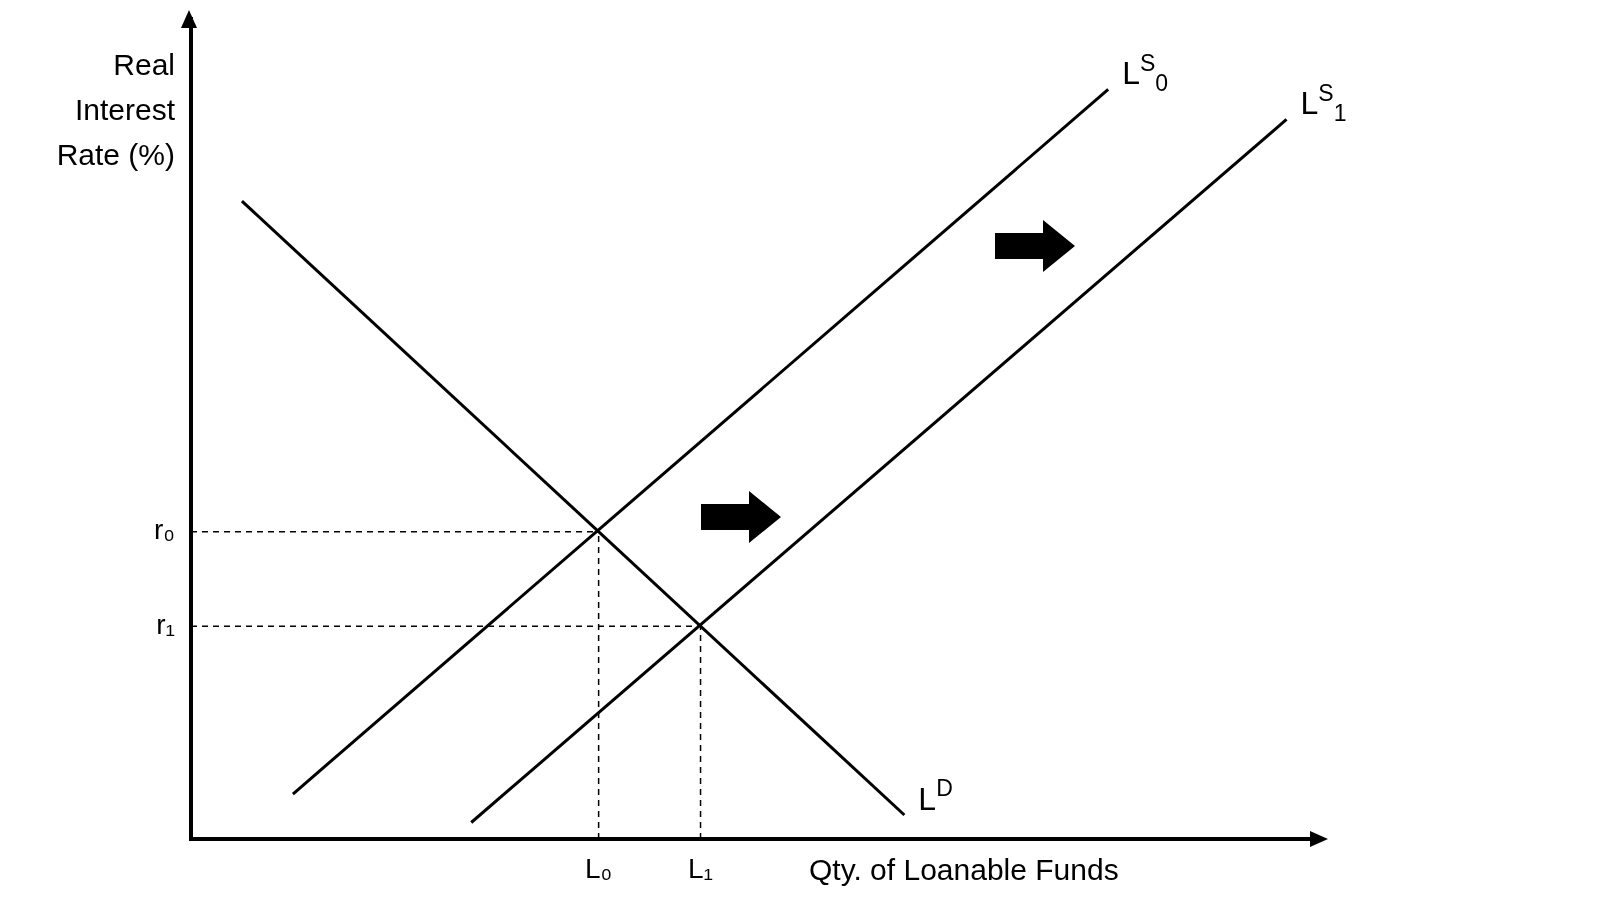  What do you see at coordinates (599, 868) in the screenshot?
I see `x-tick-label: L₀` at bounding box center [599, 868].